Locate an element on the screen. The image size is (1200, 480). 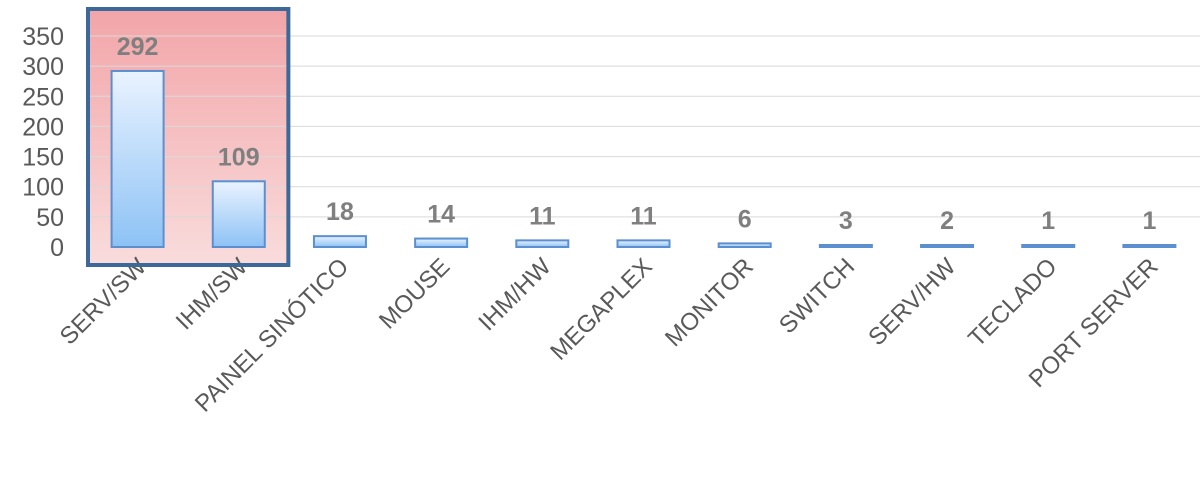
y-tick-label: 350 is located at coordinates (43, 37).